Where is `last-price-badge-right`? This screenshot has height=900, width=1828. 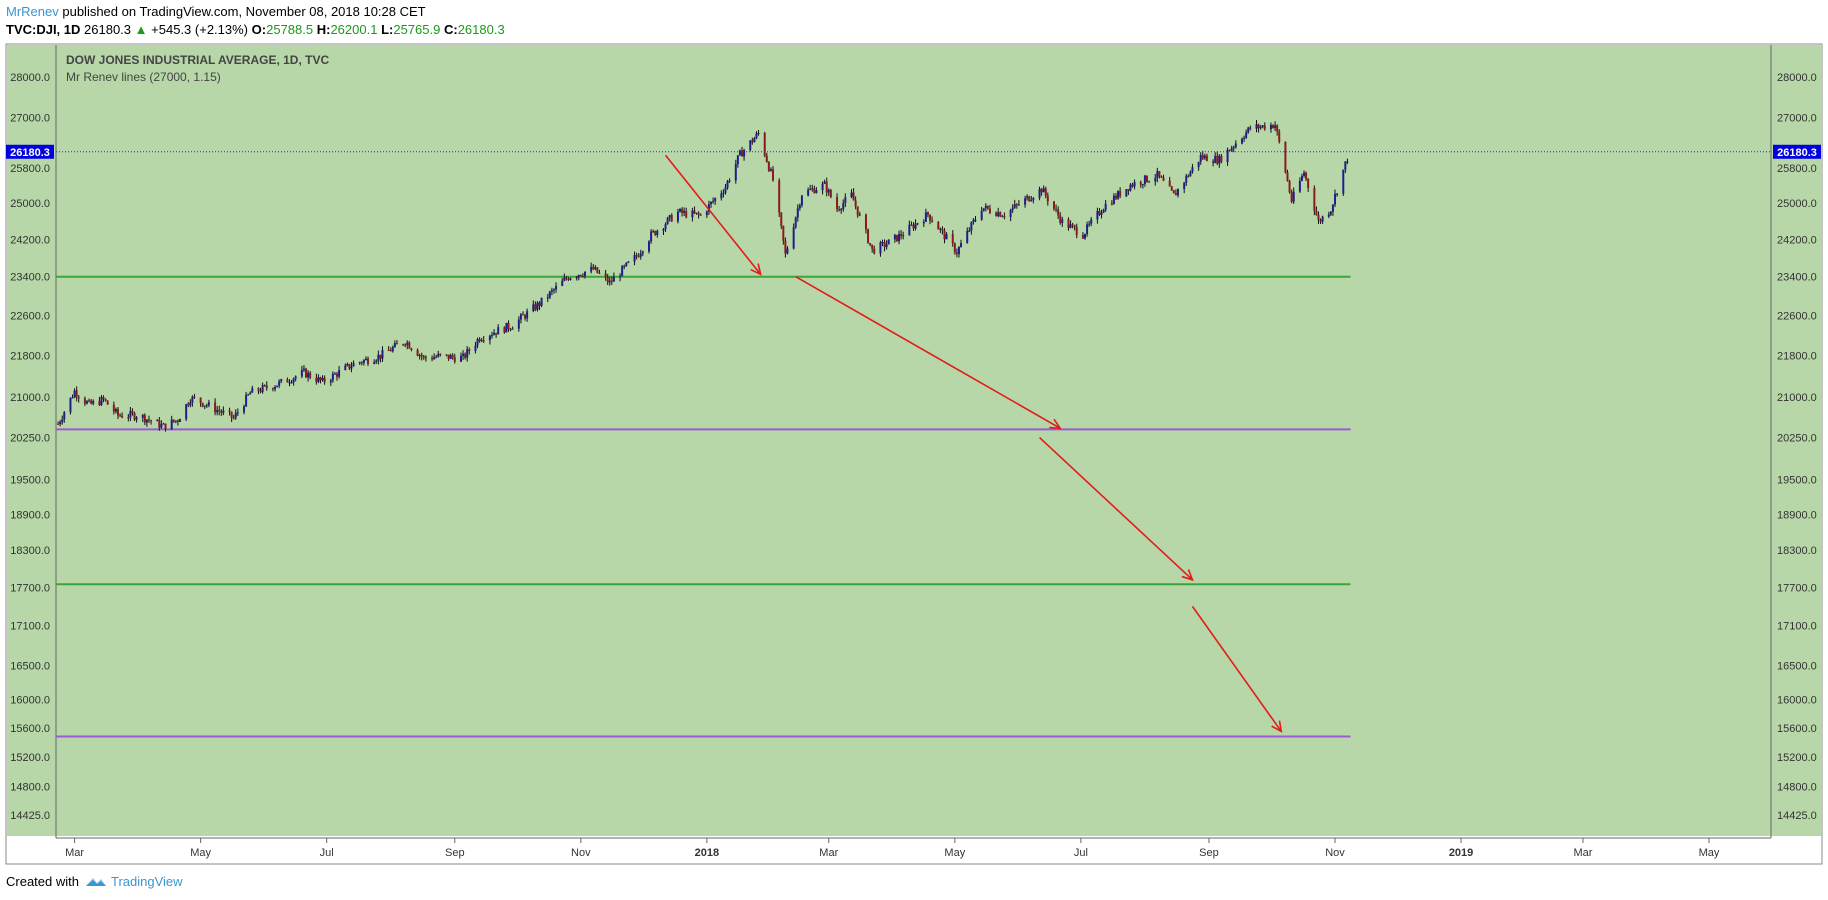 last-price-badge-right is located at coordinates (1797, 151).